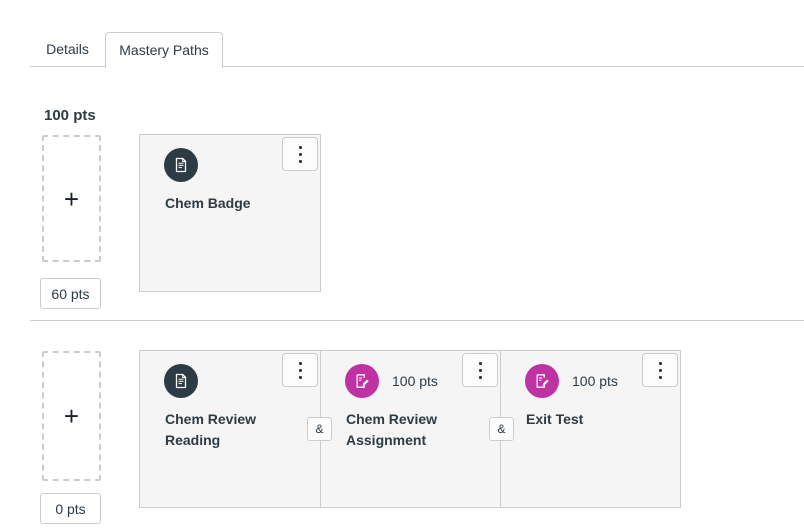  I want to click on card-title: Exit Test, so click(555, 419).